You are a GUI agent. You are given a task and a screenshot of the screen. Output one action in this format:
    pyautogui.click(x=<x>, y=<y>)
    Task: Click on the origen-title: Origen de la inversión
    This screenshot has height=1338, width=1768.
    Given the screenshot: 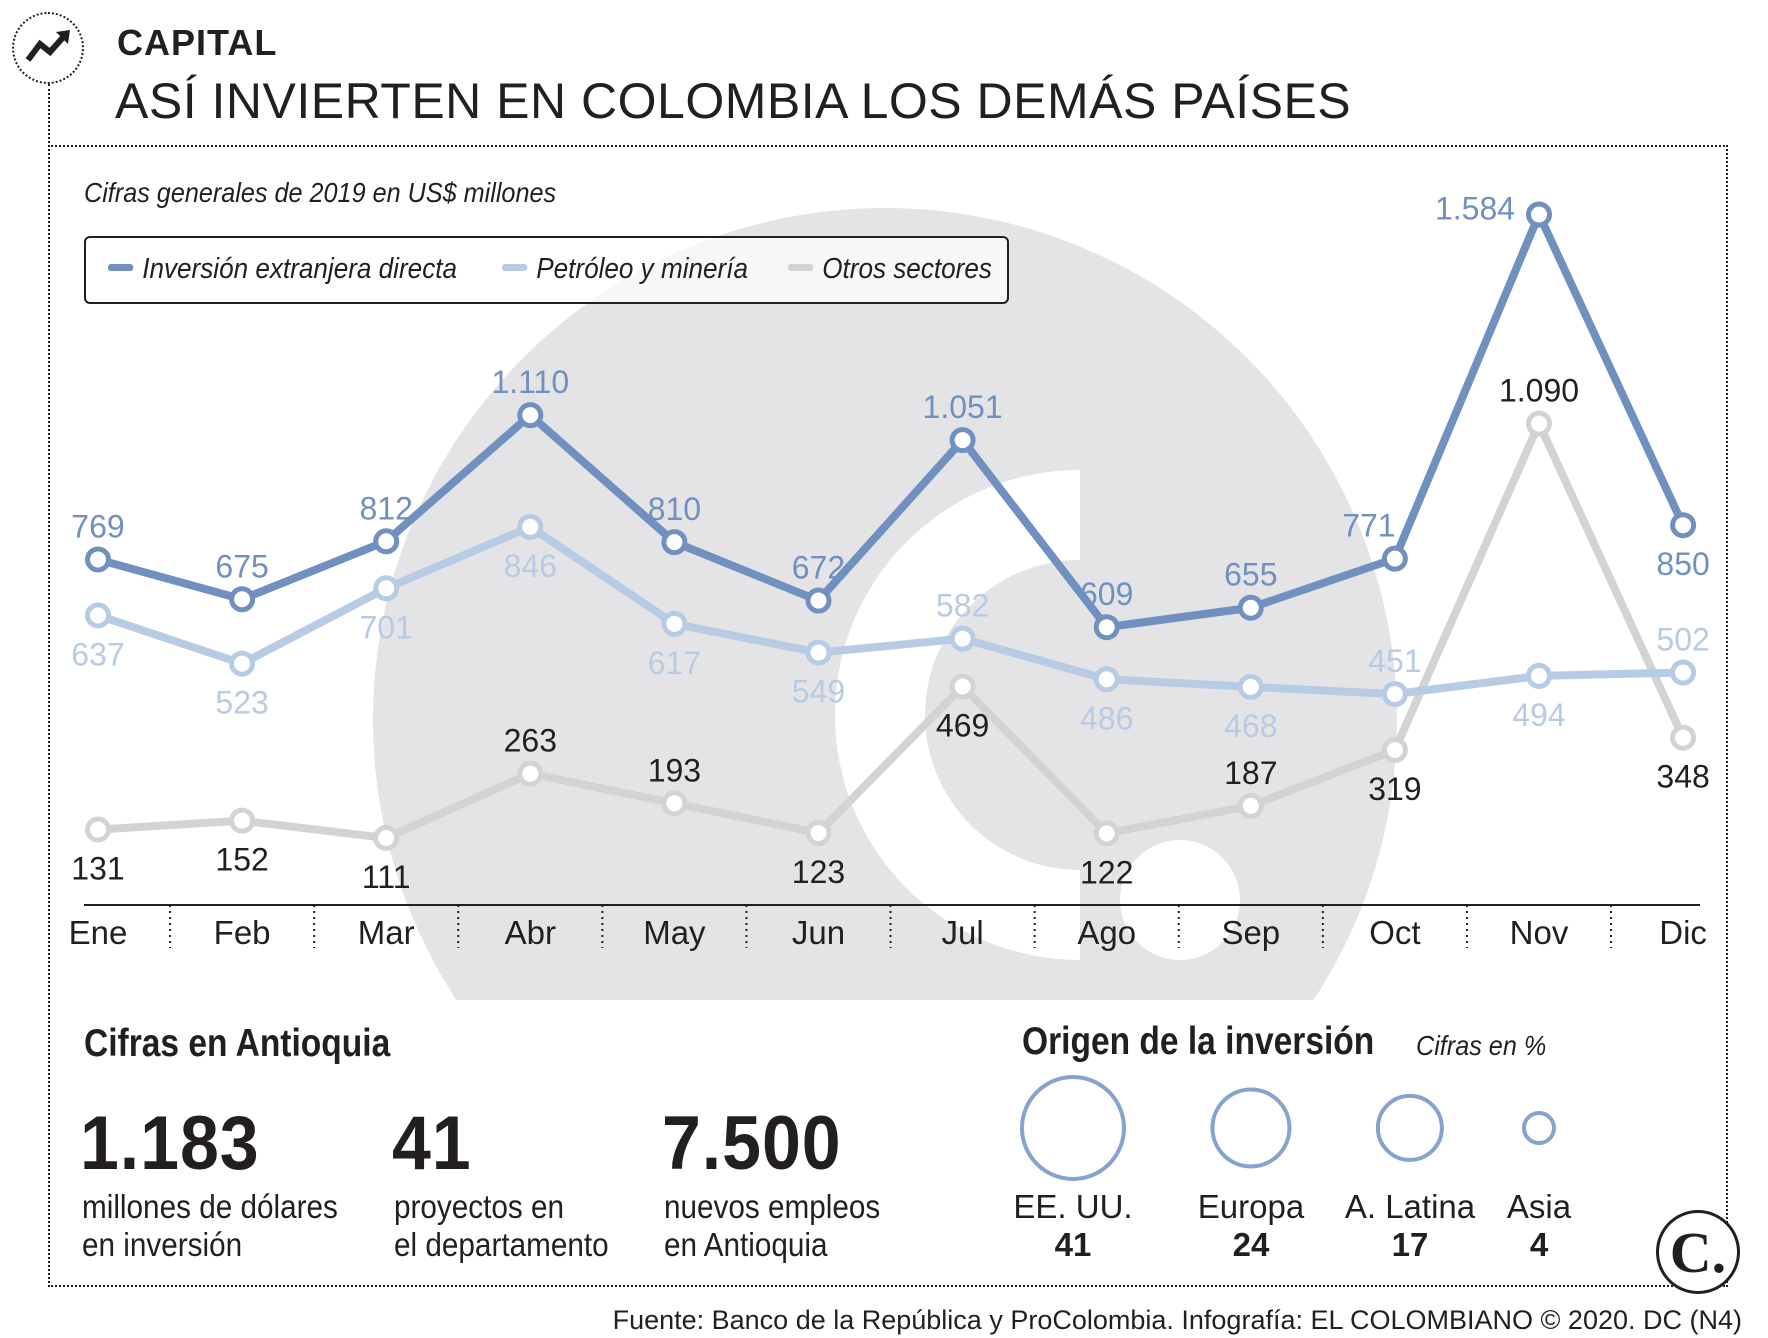 What is the action you would take?
    pyautogui.click(x=1198, y=1042)
    